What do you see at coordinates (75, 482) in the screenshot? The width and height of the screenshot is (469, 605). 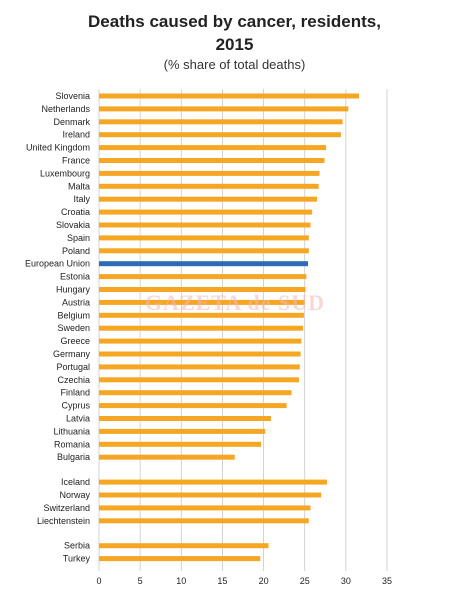 I see `category-label-29: Iceland` at bounding box center [75, 482].